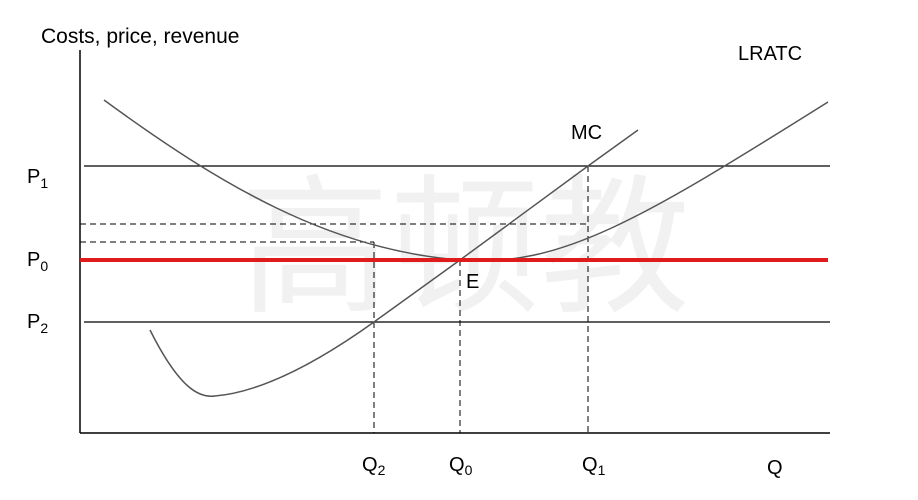 The height and width of the screenshot is (500, 918). Describe the element at coordinates (586, 133) in the screenshot. I see `mc-label: MC` at that location.